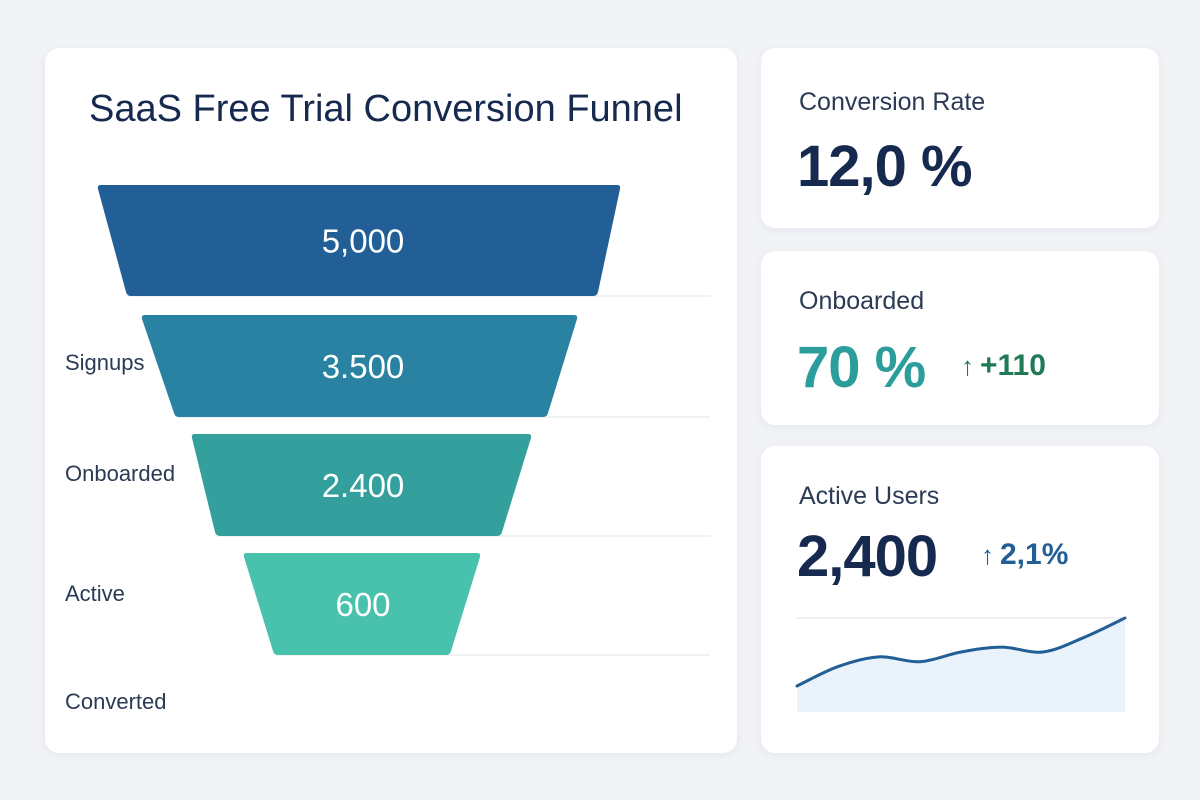 The height and width of the screenshot is (800, 1200). I want to click on conversion-rate-value: 12,0 %, so click(885, 166).